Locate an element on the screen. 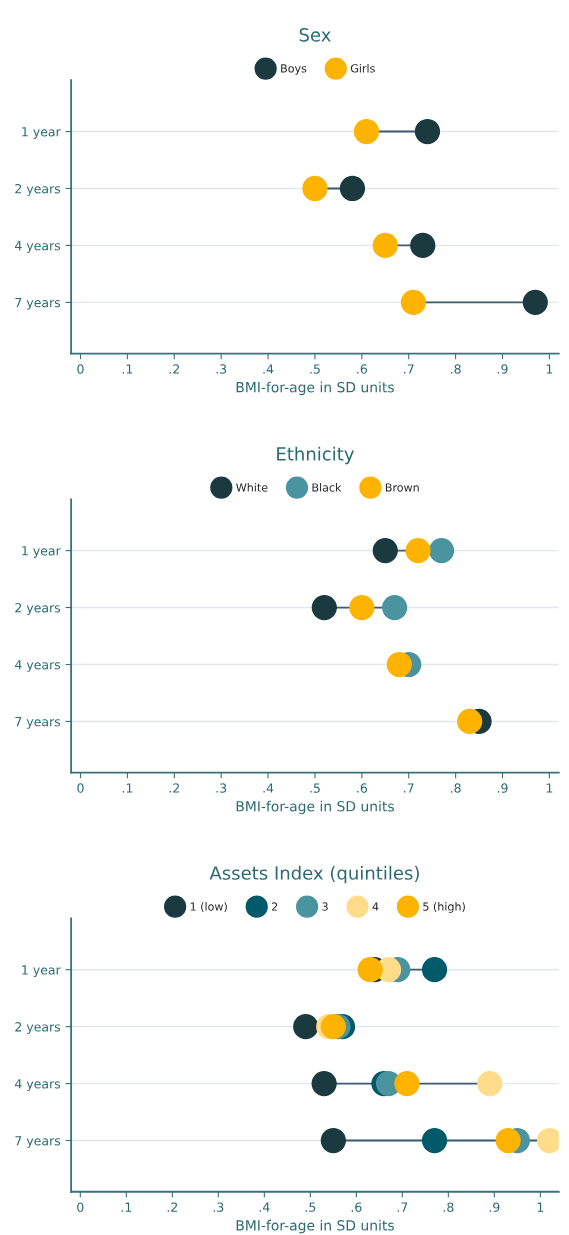  chart-title: Sex is located at coordinates (315, 34).